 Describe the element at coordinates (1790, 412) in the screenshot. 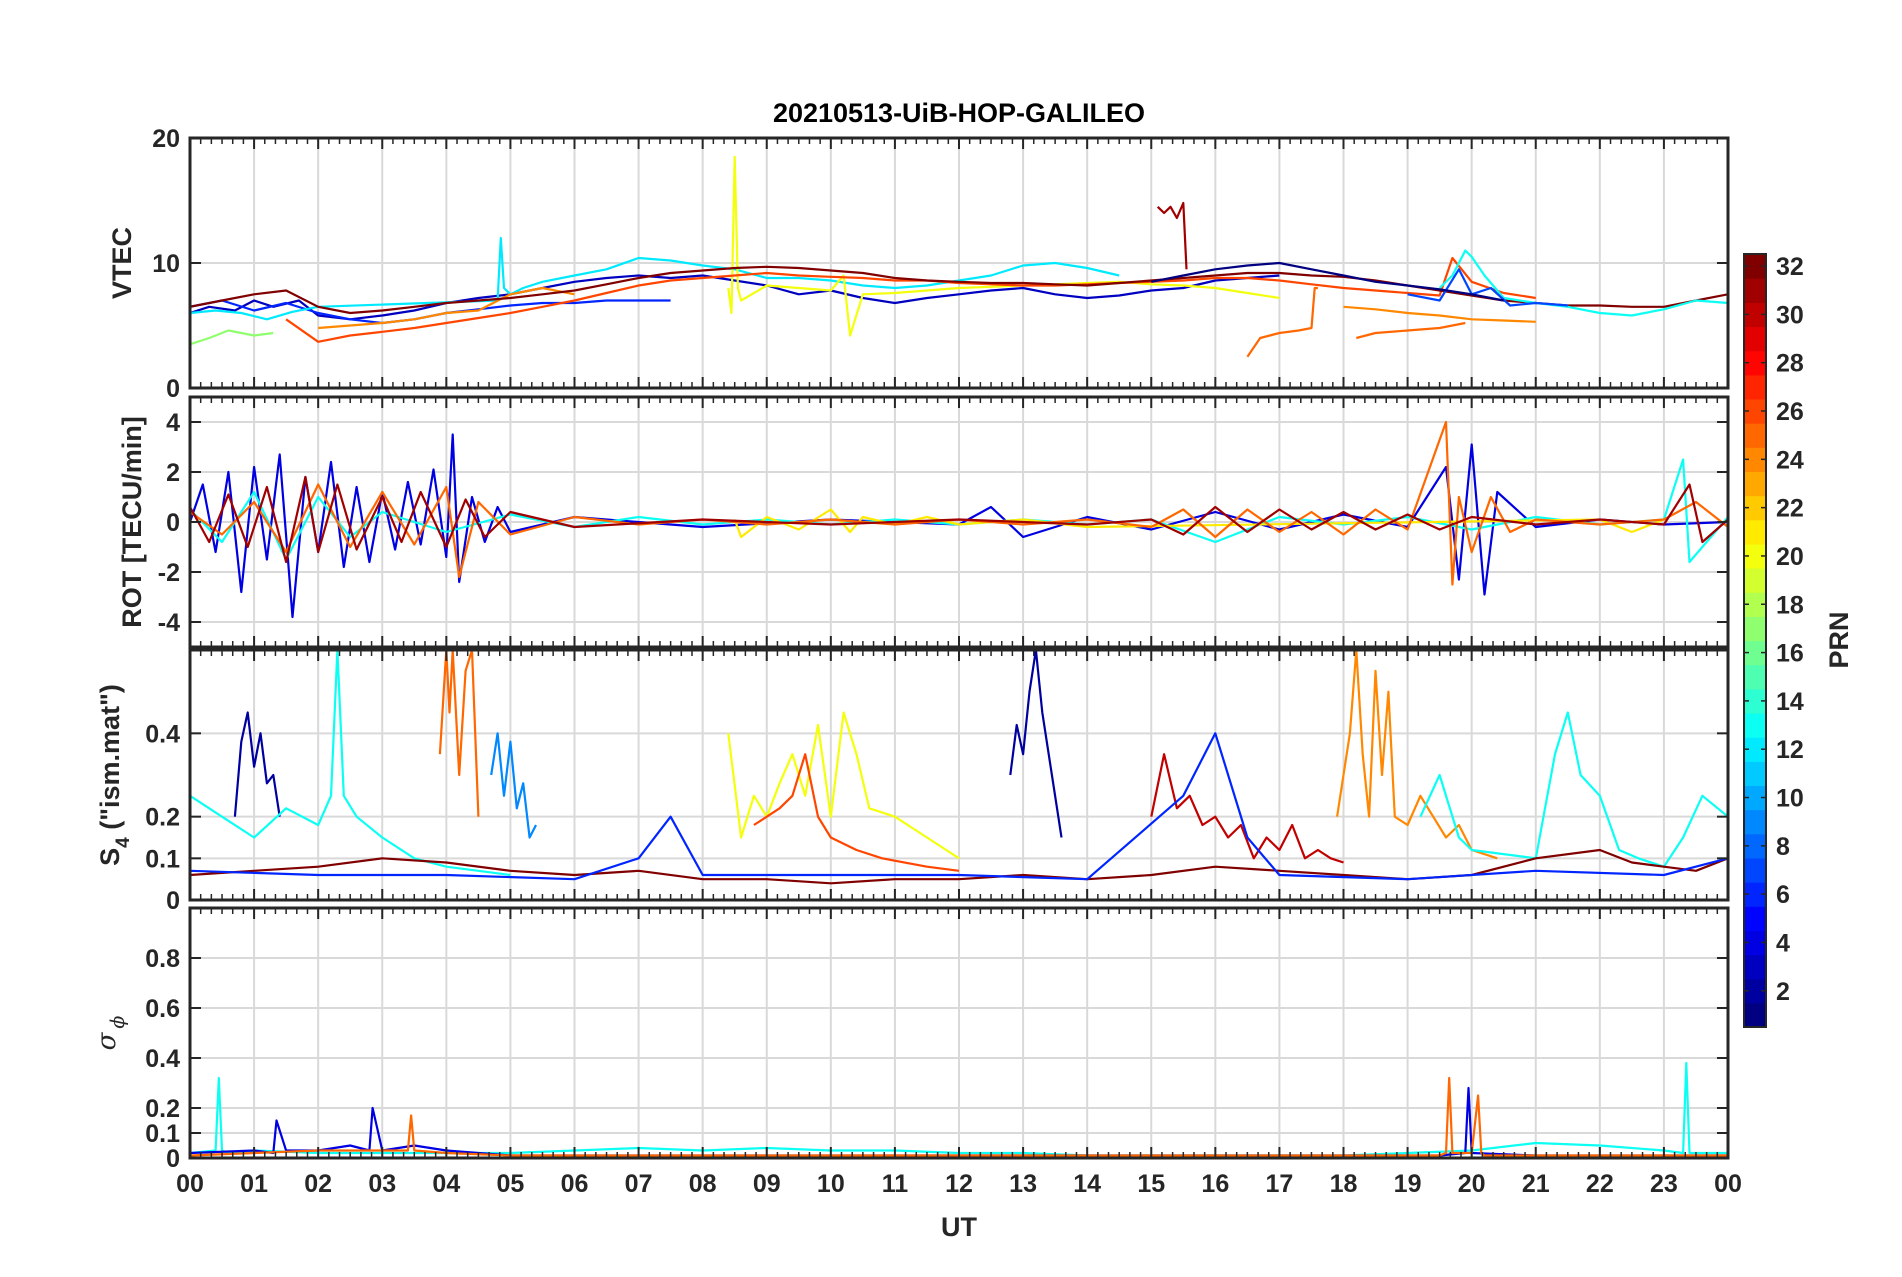

I see `colorbar-tick-label: 26` at that location.